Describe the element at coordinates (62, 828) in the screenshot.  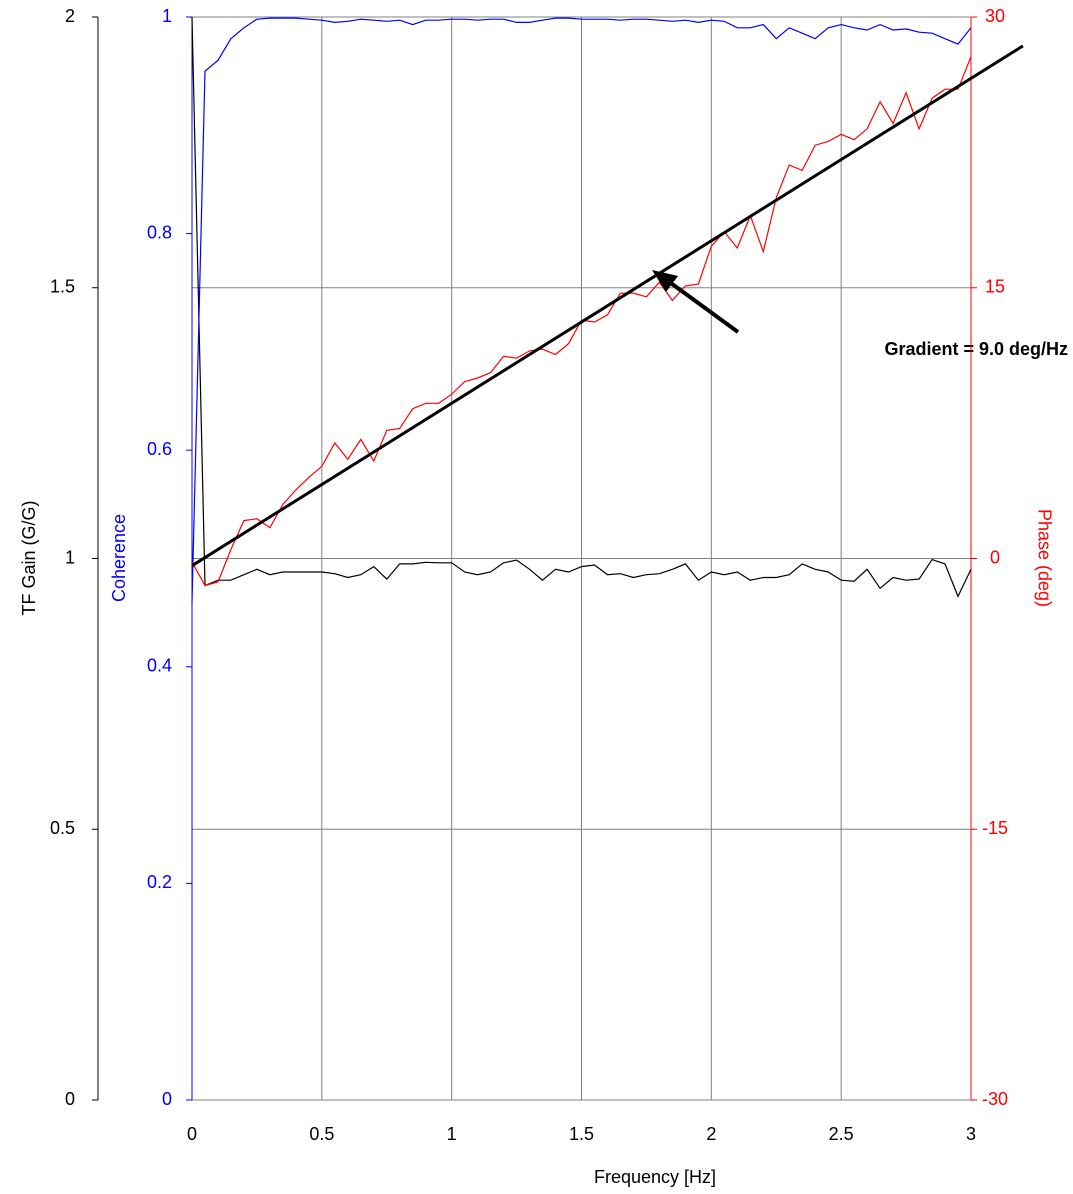
I see `y-tick-label: 0.5` at that location.